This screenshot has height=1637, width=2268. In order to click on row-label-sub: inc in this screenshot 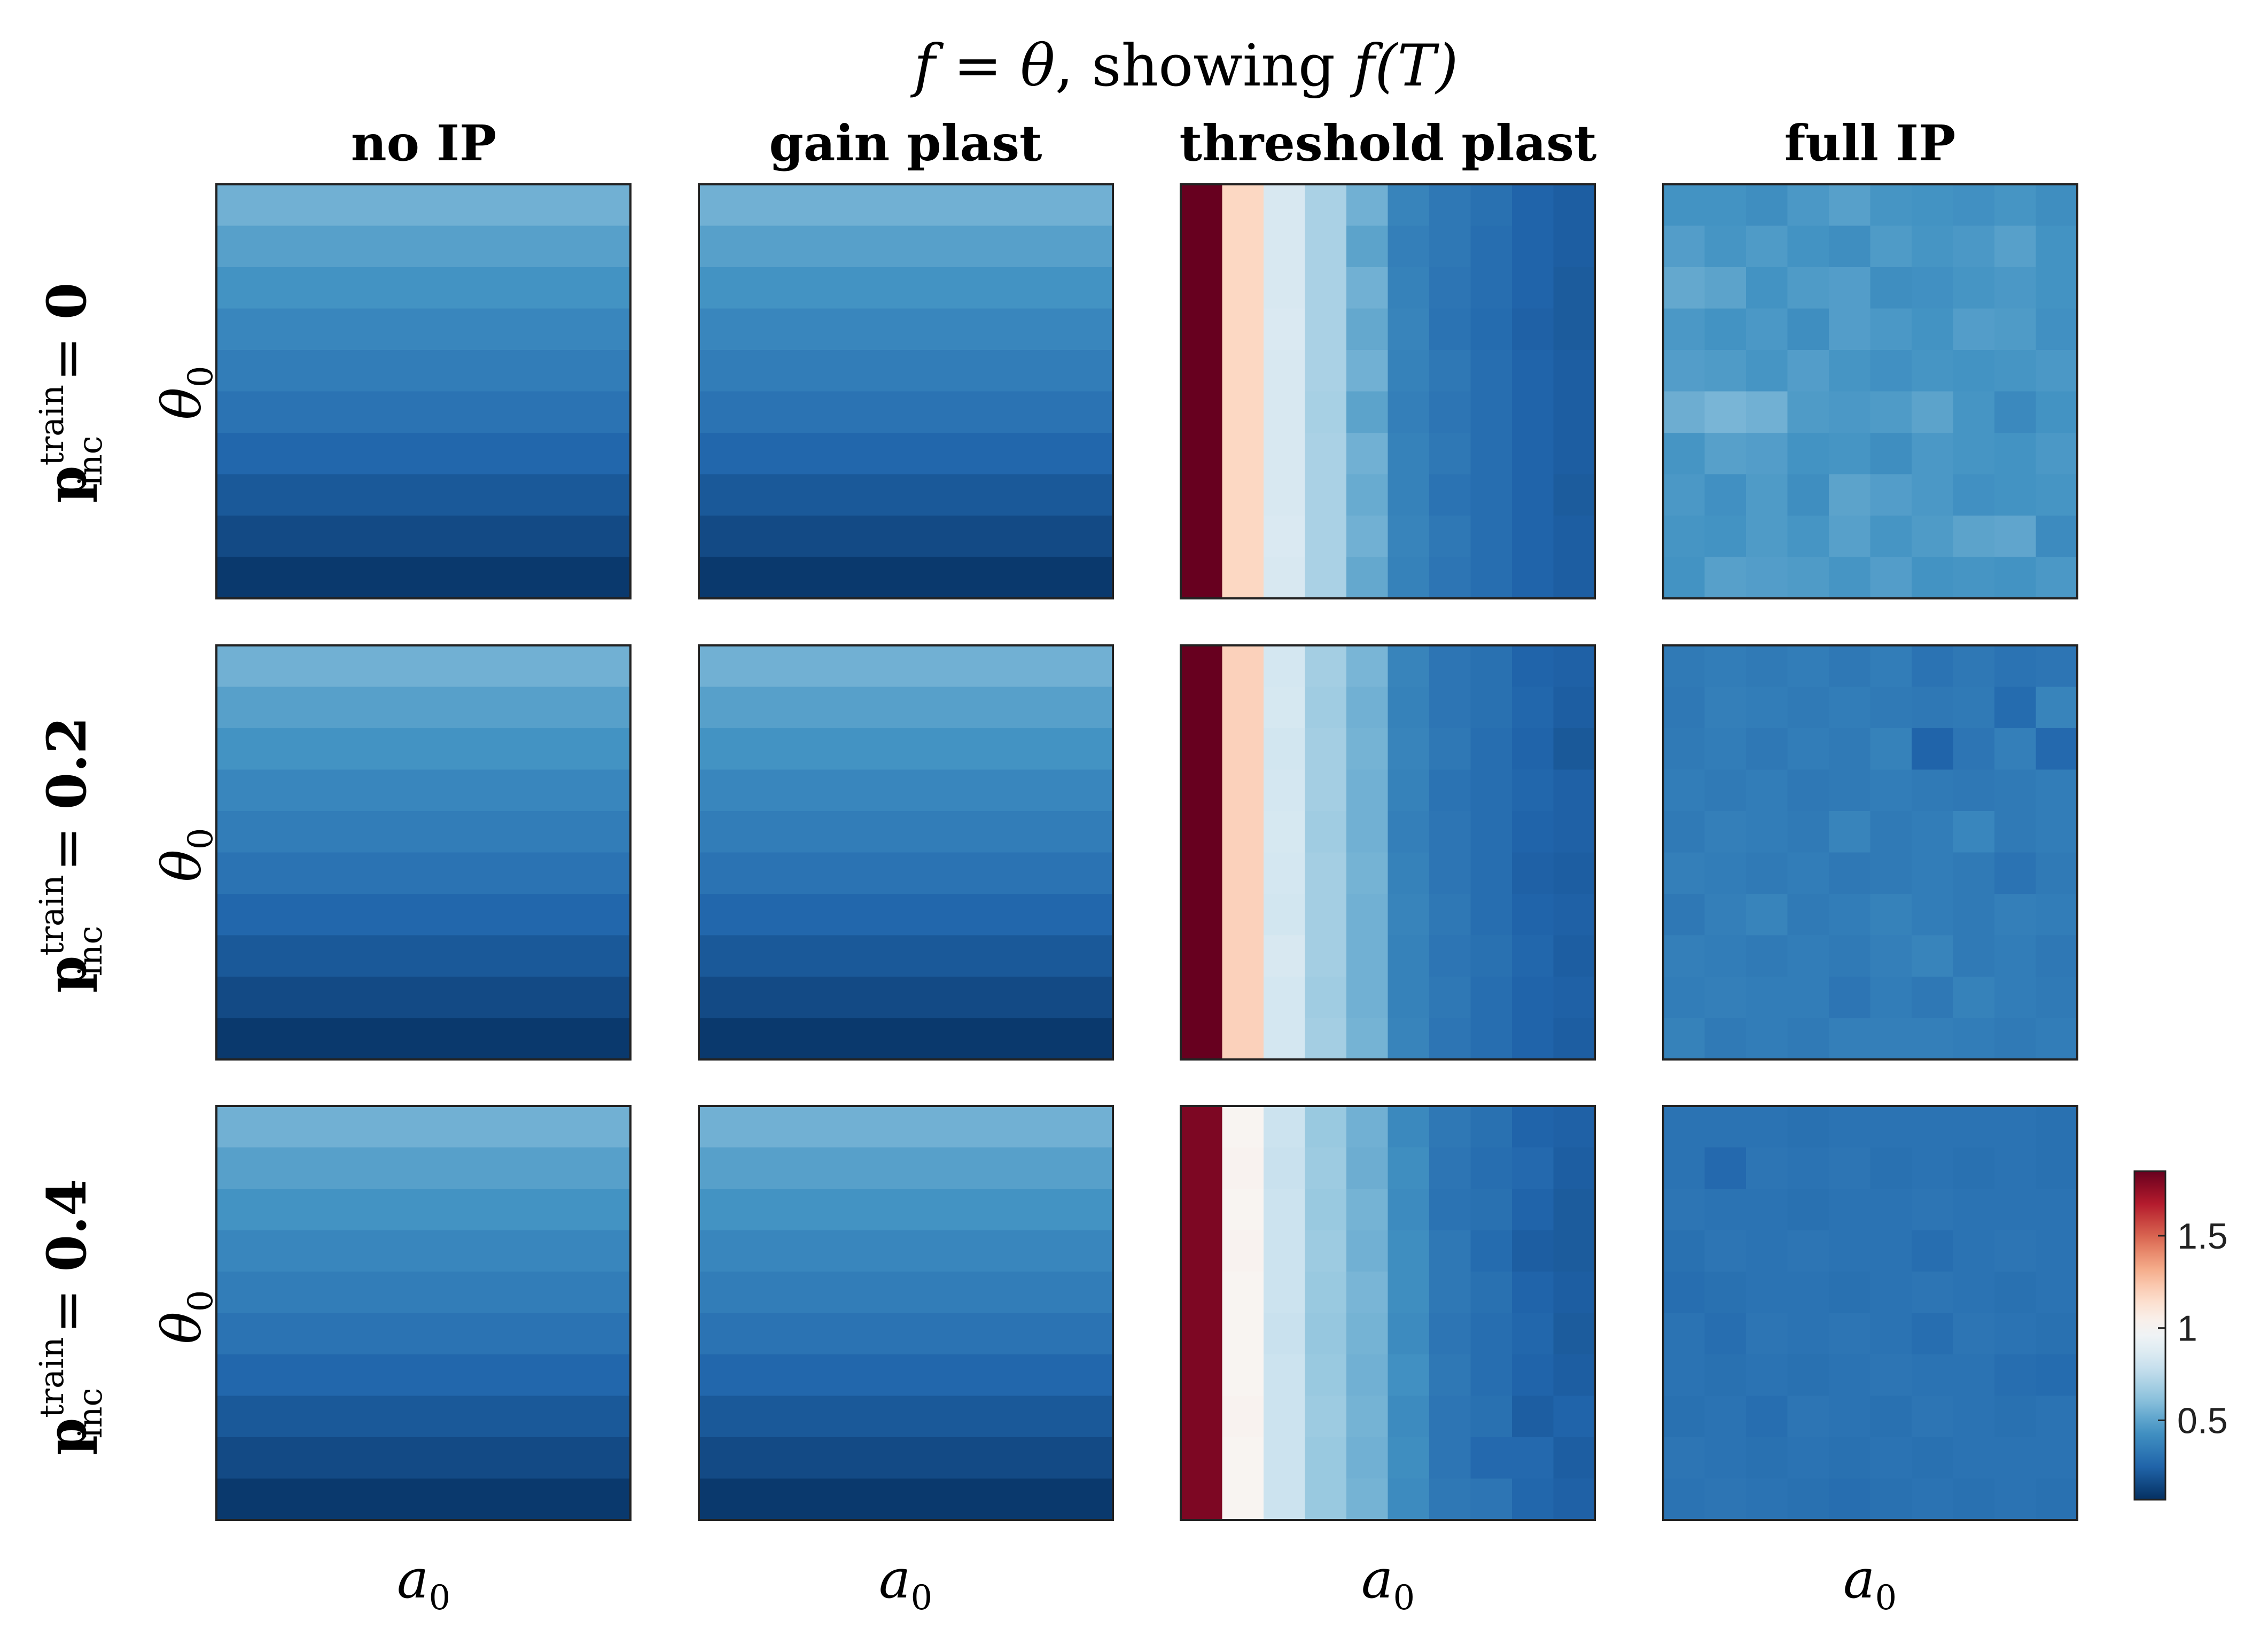, I will do `click(90, 1413)`.